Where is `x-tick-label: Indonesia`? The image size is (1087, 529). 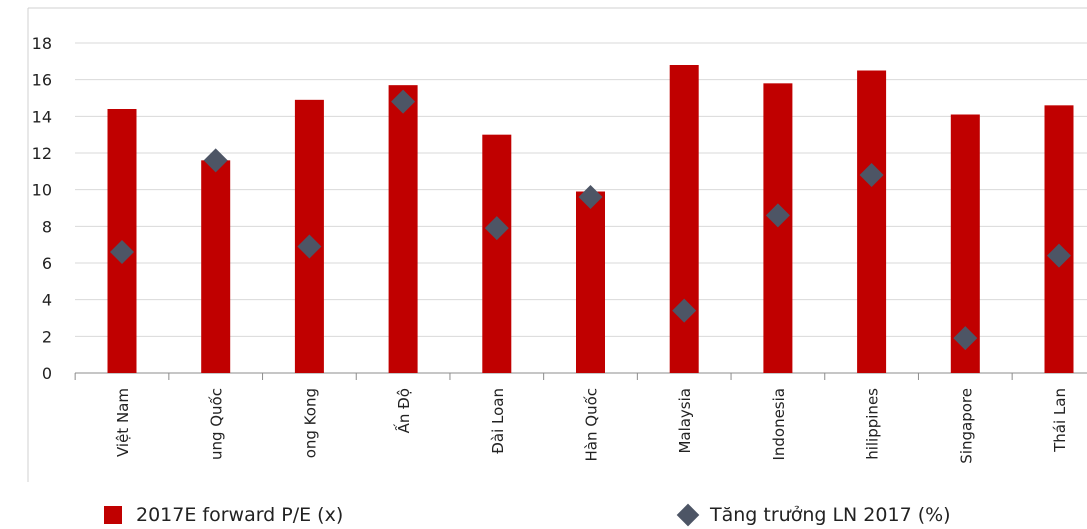
x-tick-label: Indonesia is located at coordinates (779, 424).